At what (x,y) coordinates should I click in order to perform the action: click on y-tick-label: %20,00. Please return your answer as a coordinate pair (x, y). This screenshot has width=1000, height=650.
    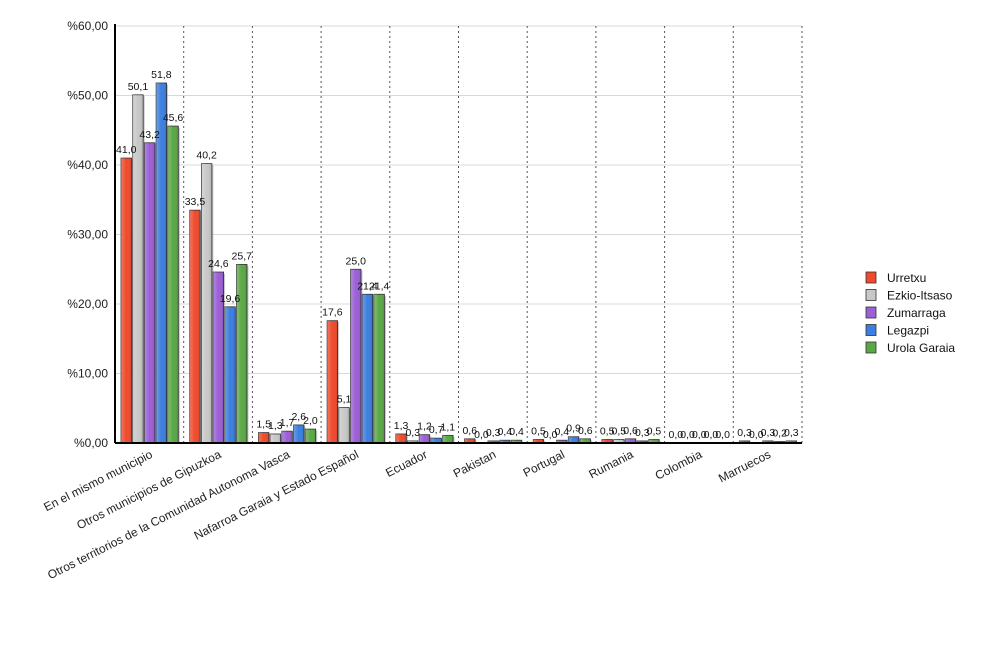
    Looking at the image, I should click on (87, 304).